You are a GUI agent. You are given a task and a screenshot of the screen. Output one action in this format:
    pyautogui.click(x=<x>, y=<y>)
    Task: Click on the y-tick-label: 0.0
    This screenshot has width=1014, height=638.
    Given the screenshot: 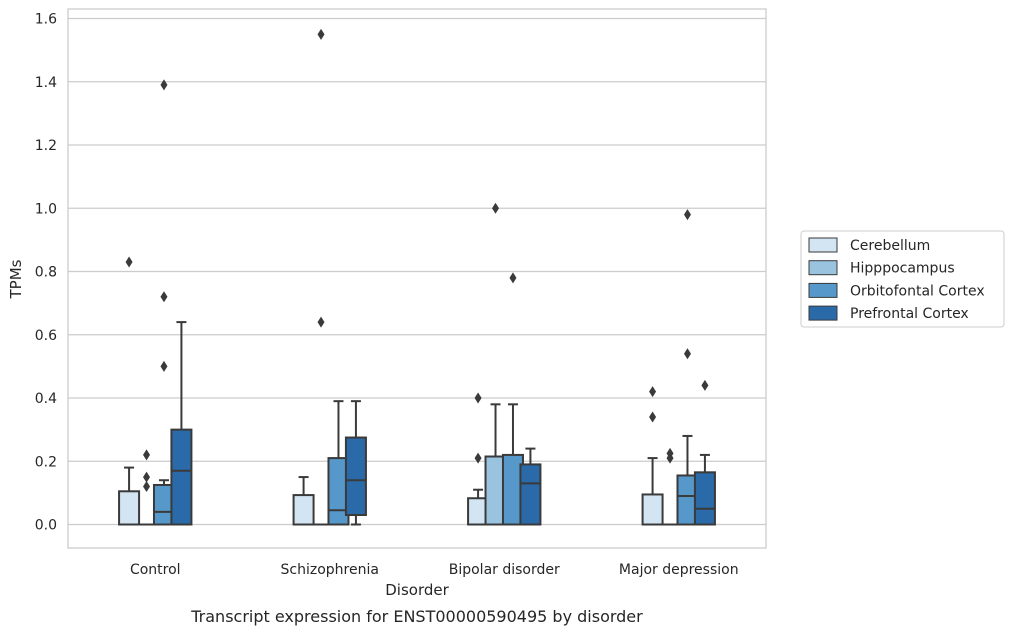 What is the action you would take?
    pyautogui.click(x=46, y=526)
    